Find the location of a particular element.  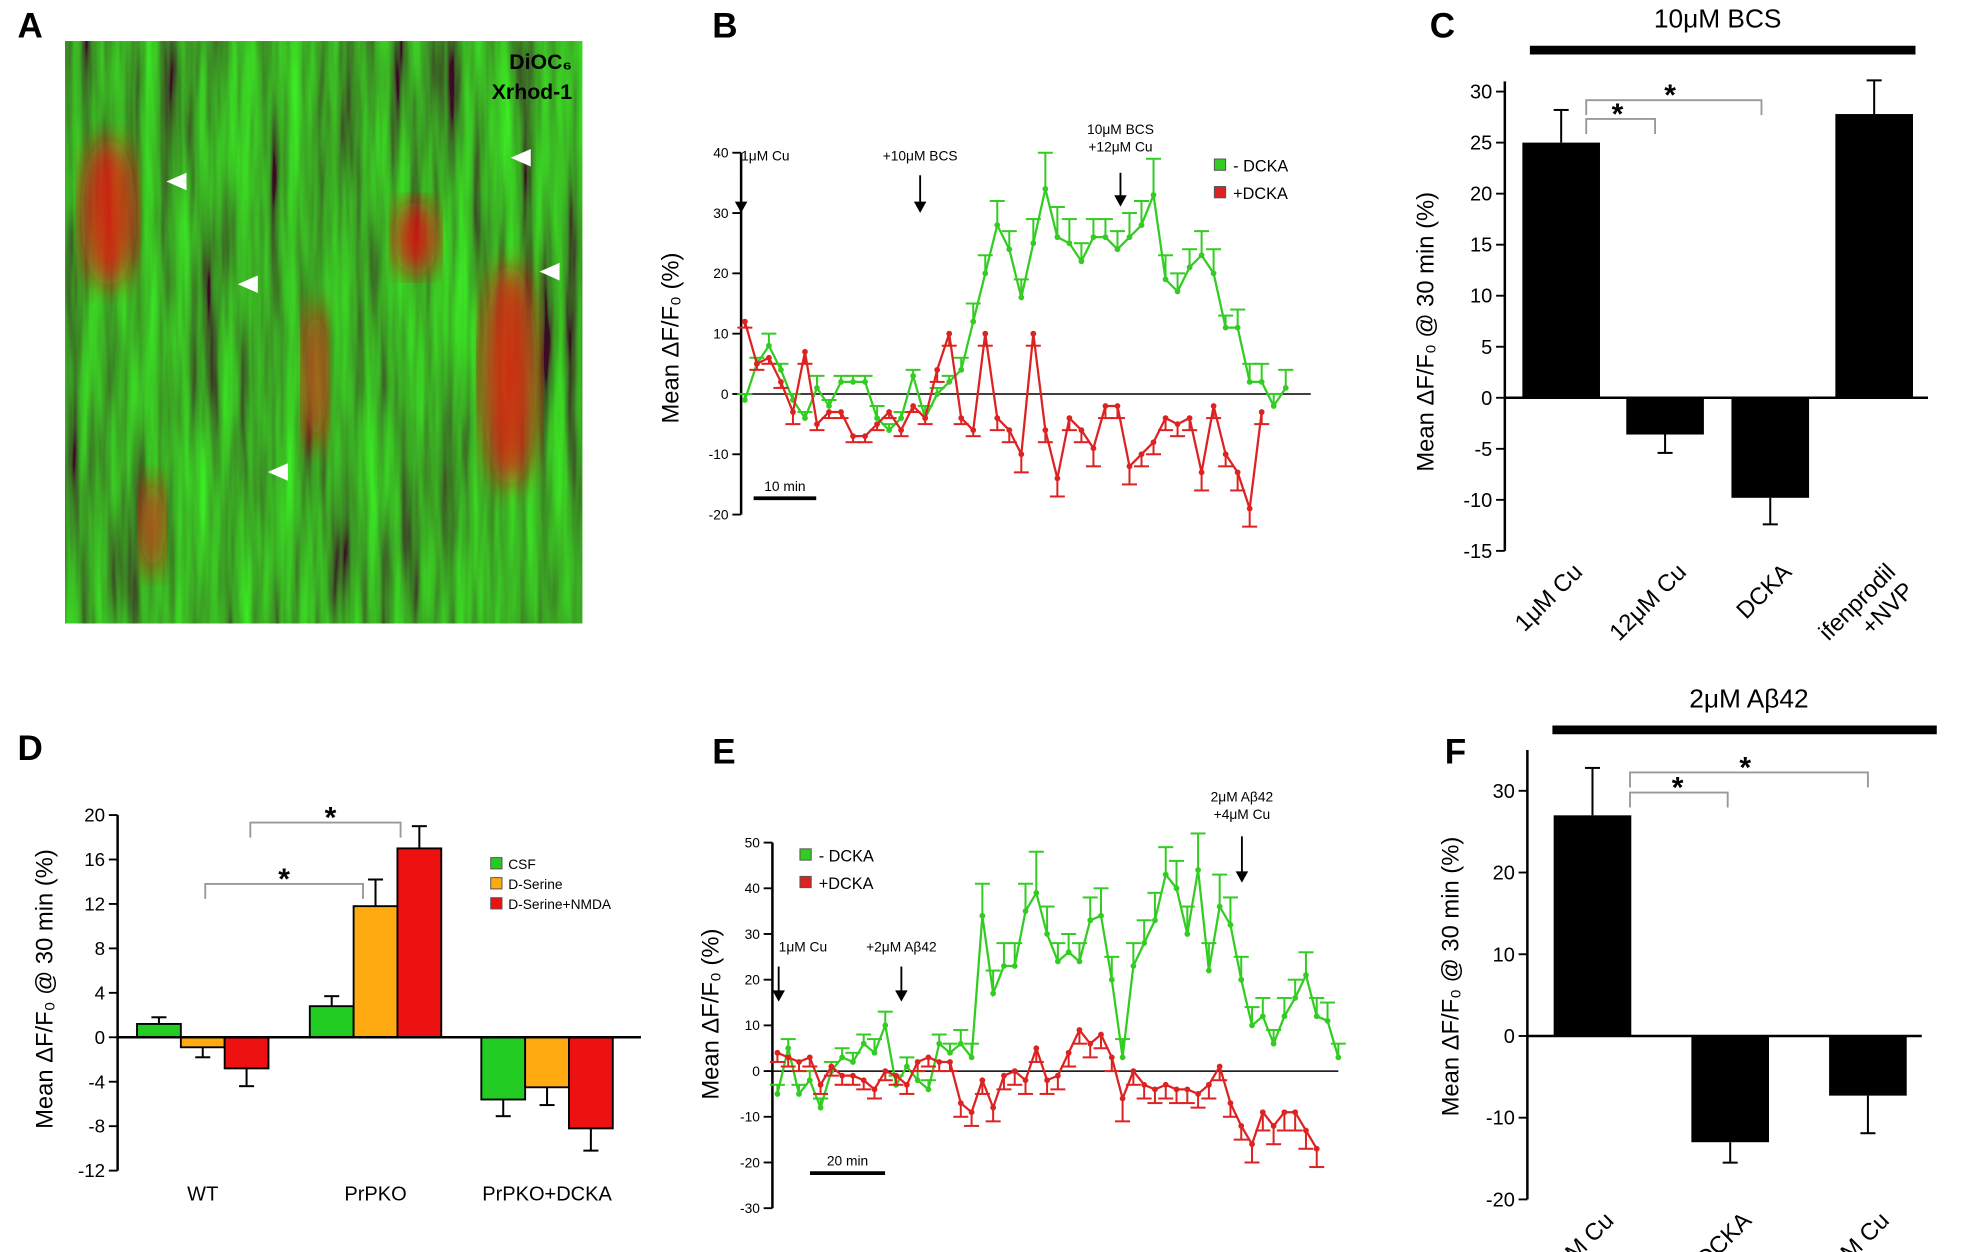

legend-label: - DCKA is located at coordinates (1260, 167).